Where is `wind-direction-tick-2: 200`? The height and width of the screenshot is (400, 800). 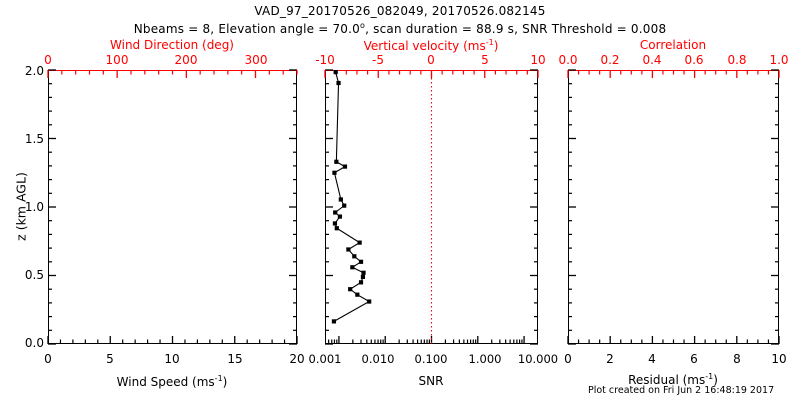
wind-direction-tick-2: 200 is located at coordinates (186, 60).